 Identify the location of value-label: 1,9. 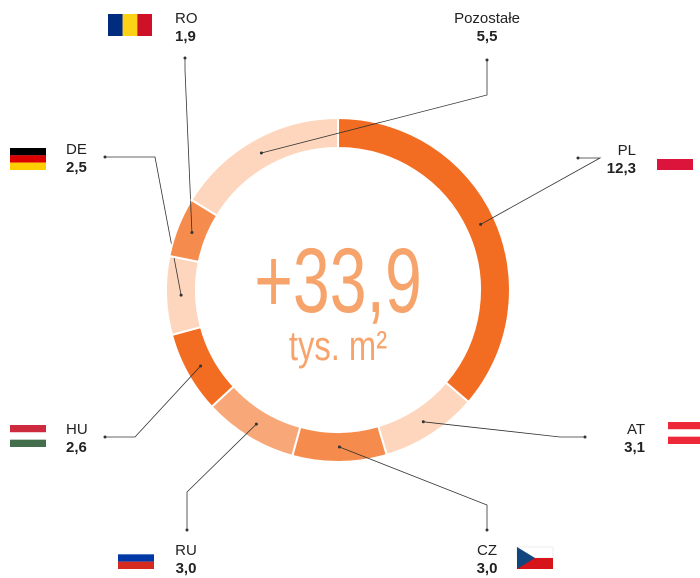
(185, 36).